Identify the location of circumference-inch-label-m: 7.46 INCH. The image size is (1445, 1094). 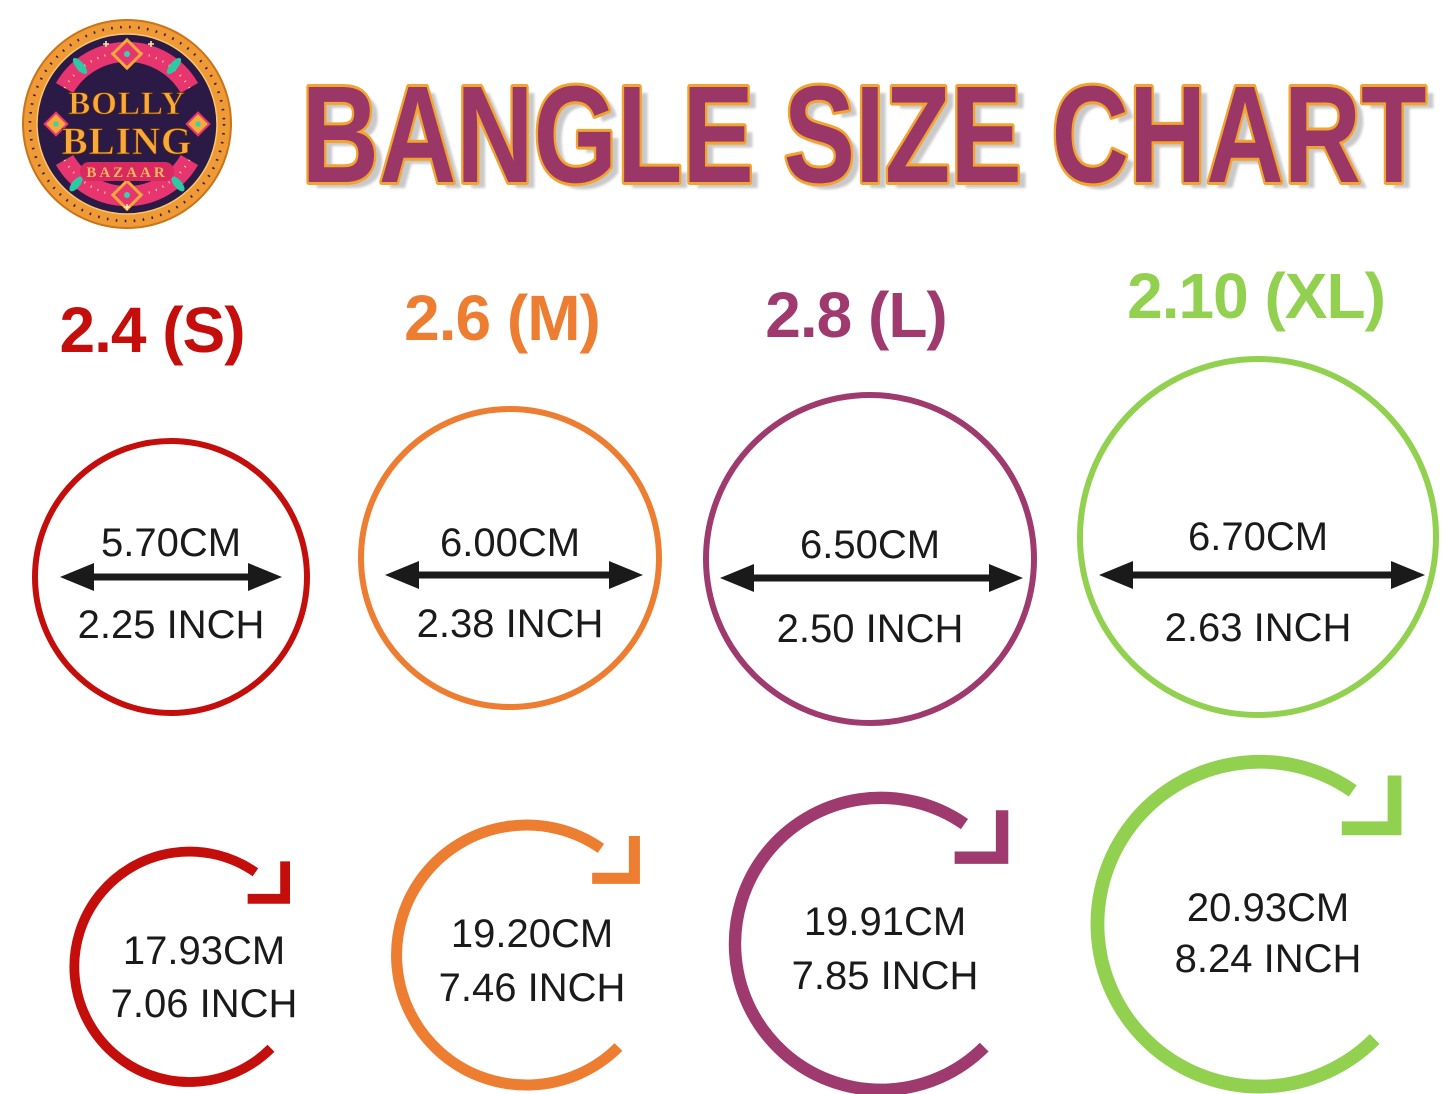
(532, 988).